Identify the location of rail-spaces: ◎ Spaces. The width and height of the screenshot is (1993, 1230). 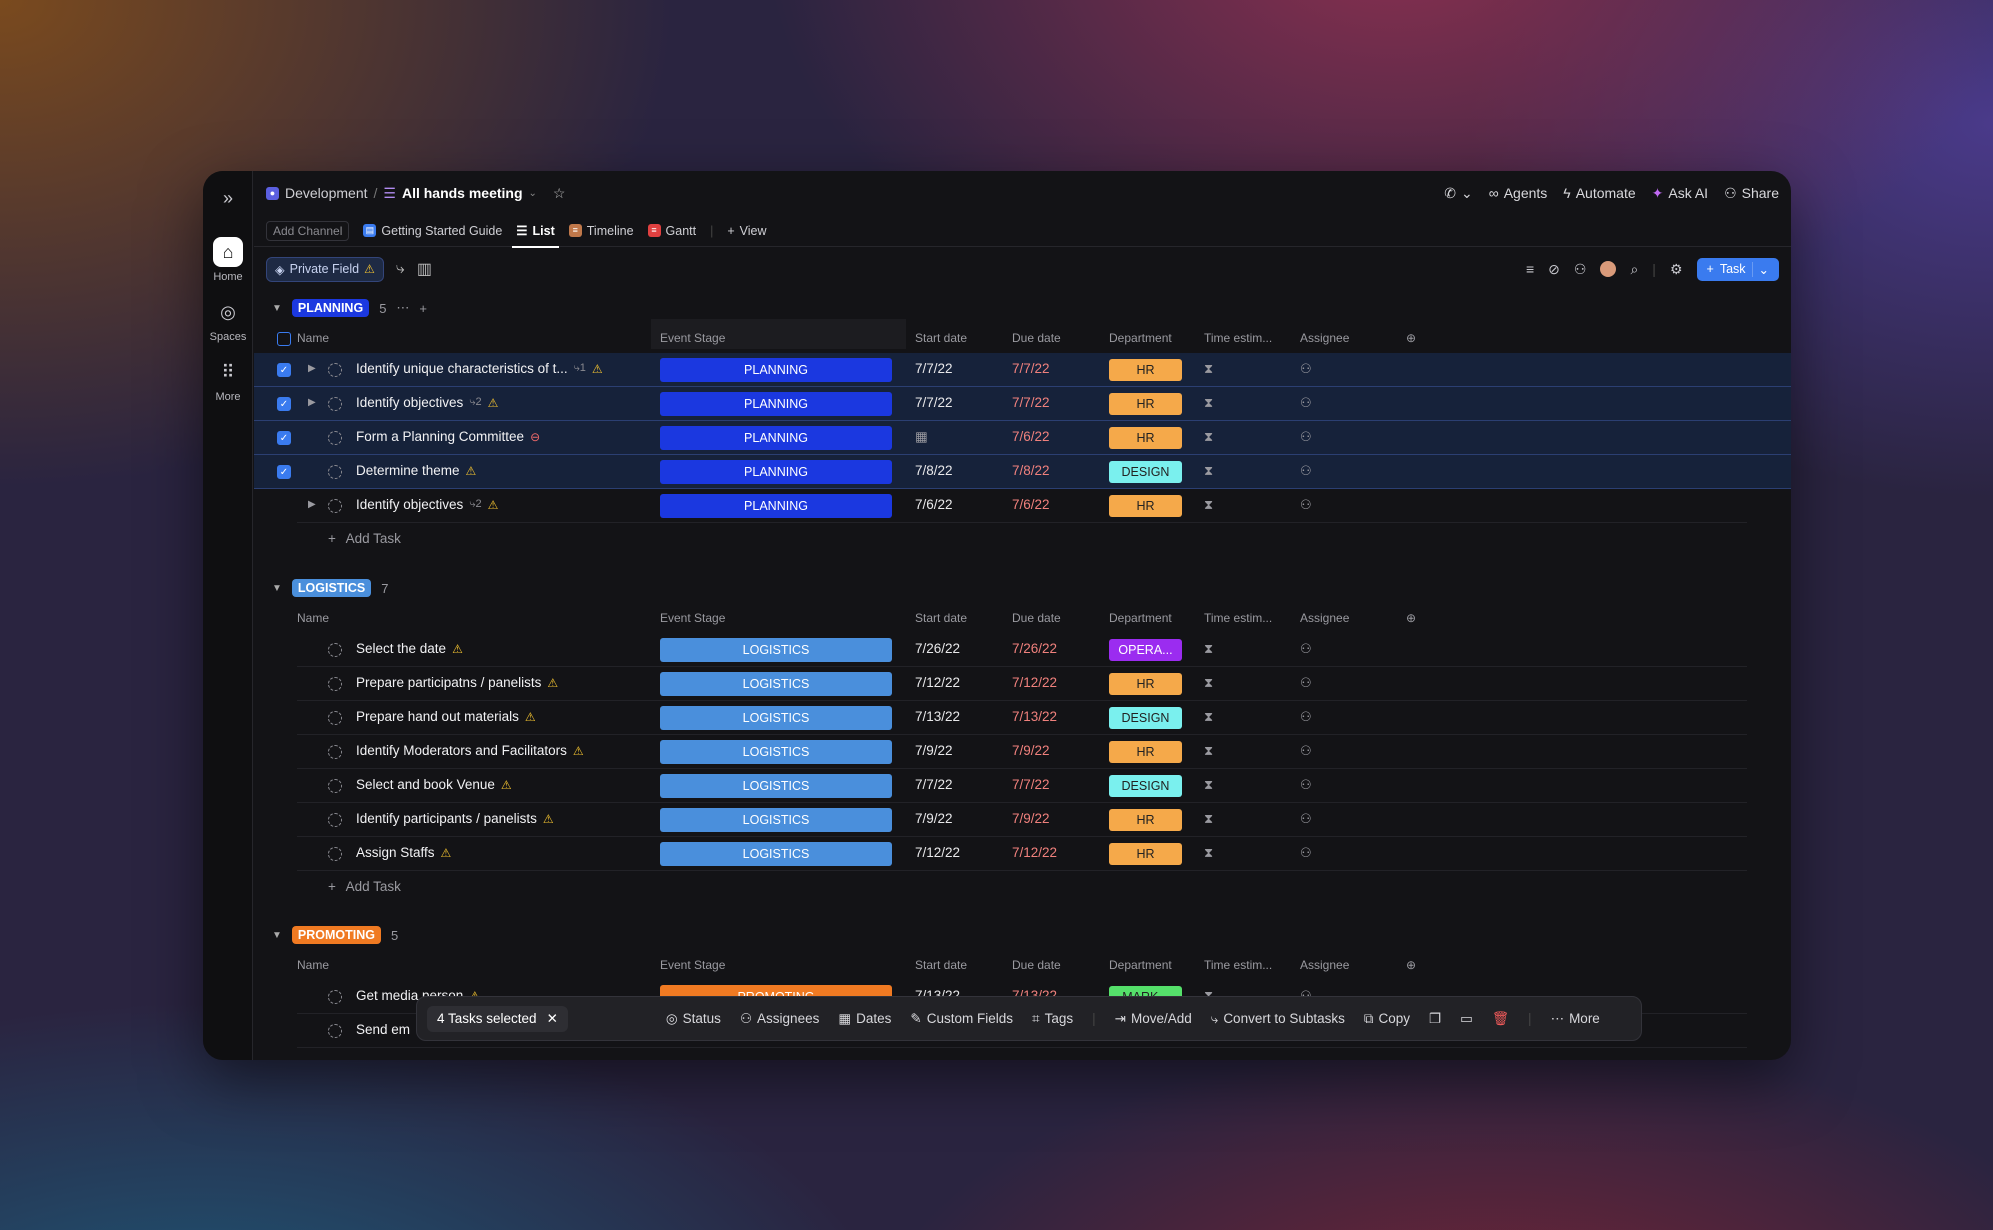
(228, 320).